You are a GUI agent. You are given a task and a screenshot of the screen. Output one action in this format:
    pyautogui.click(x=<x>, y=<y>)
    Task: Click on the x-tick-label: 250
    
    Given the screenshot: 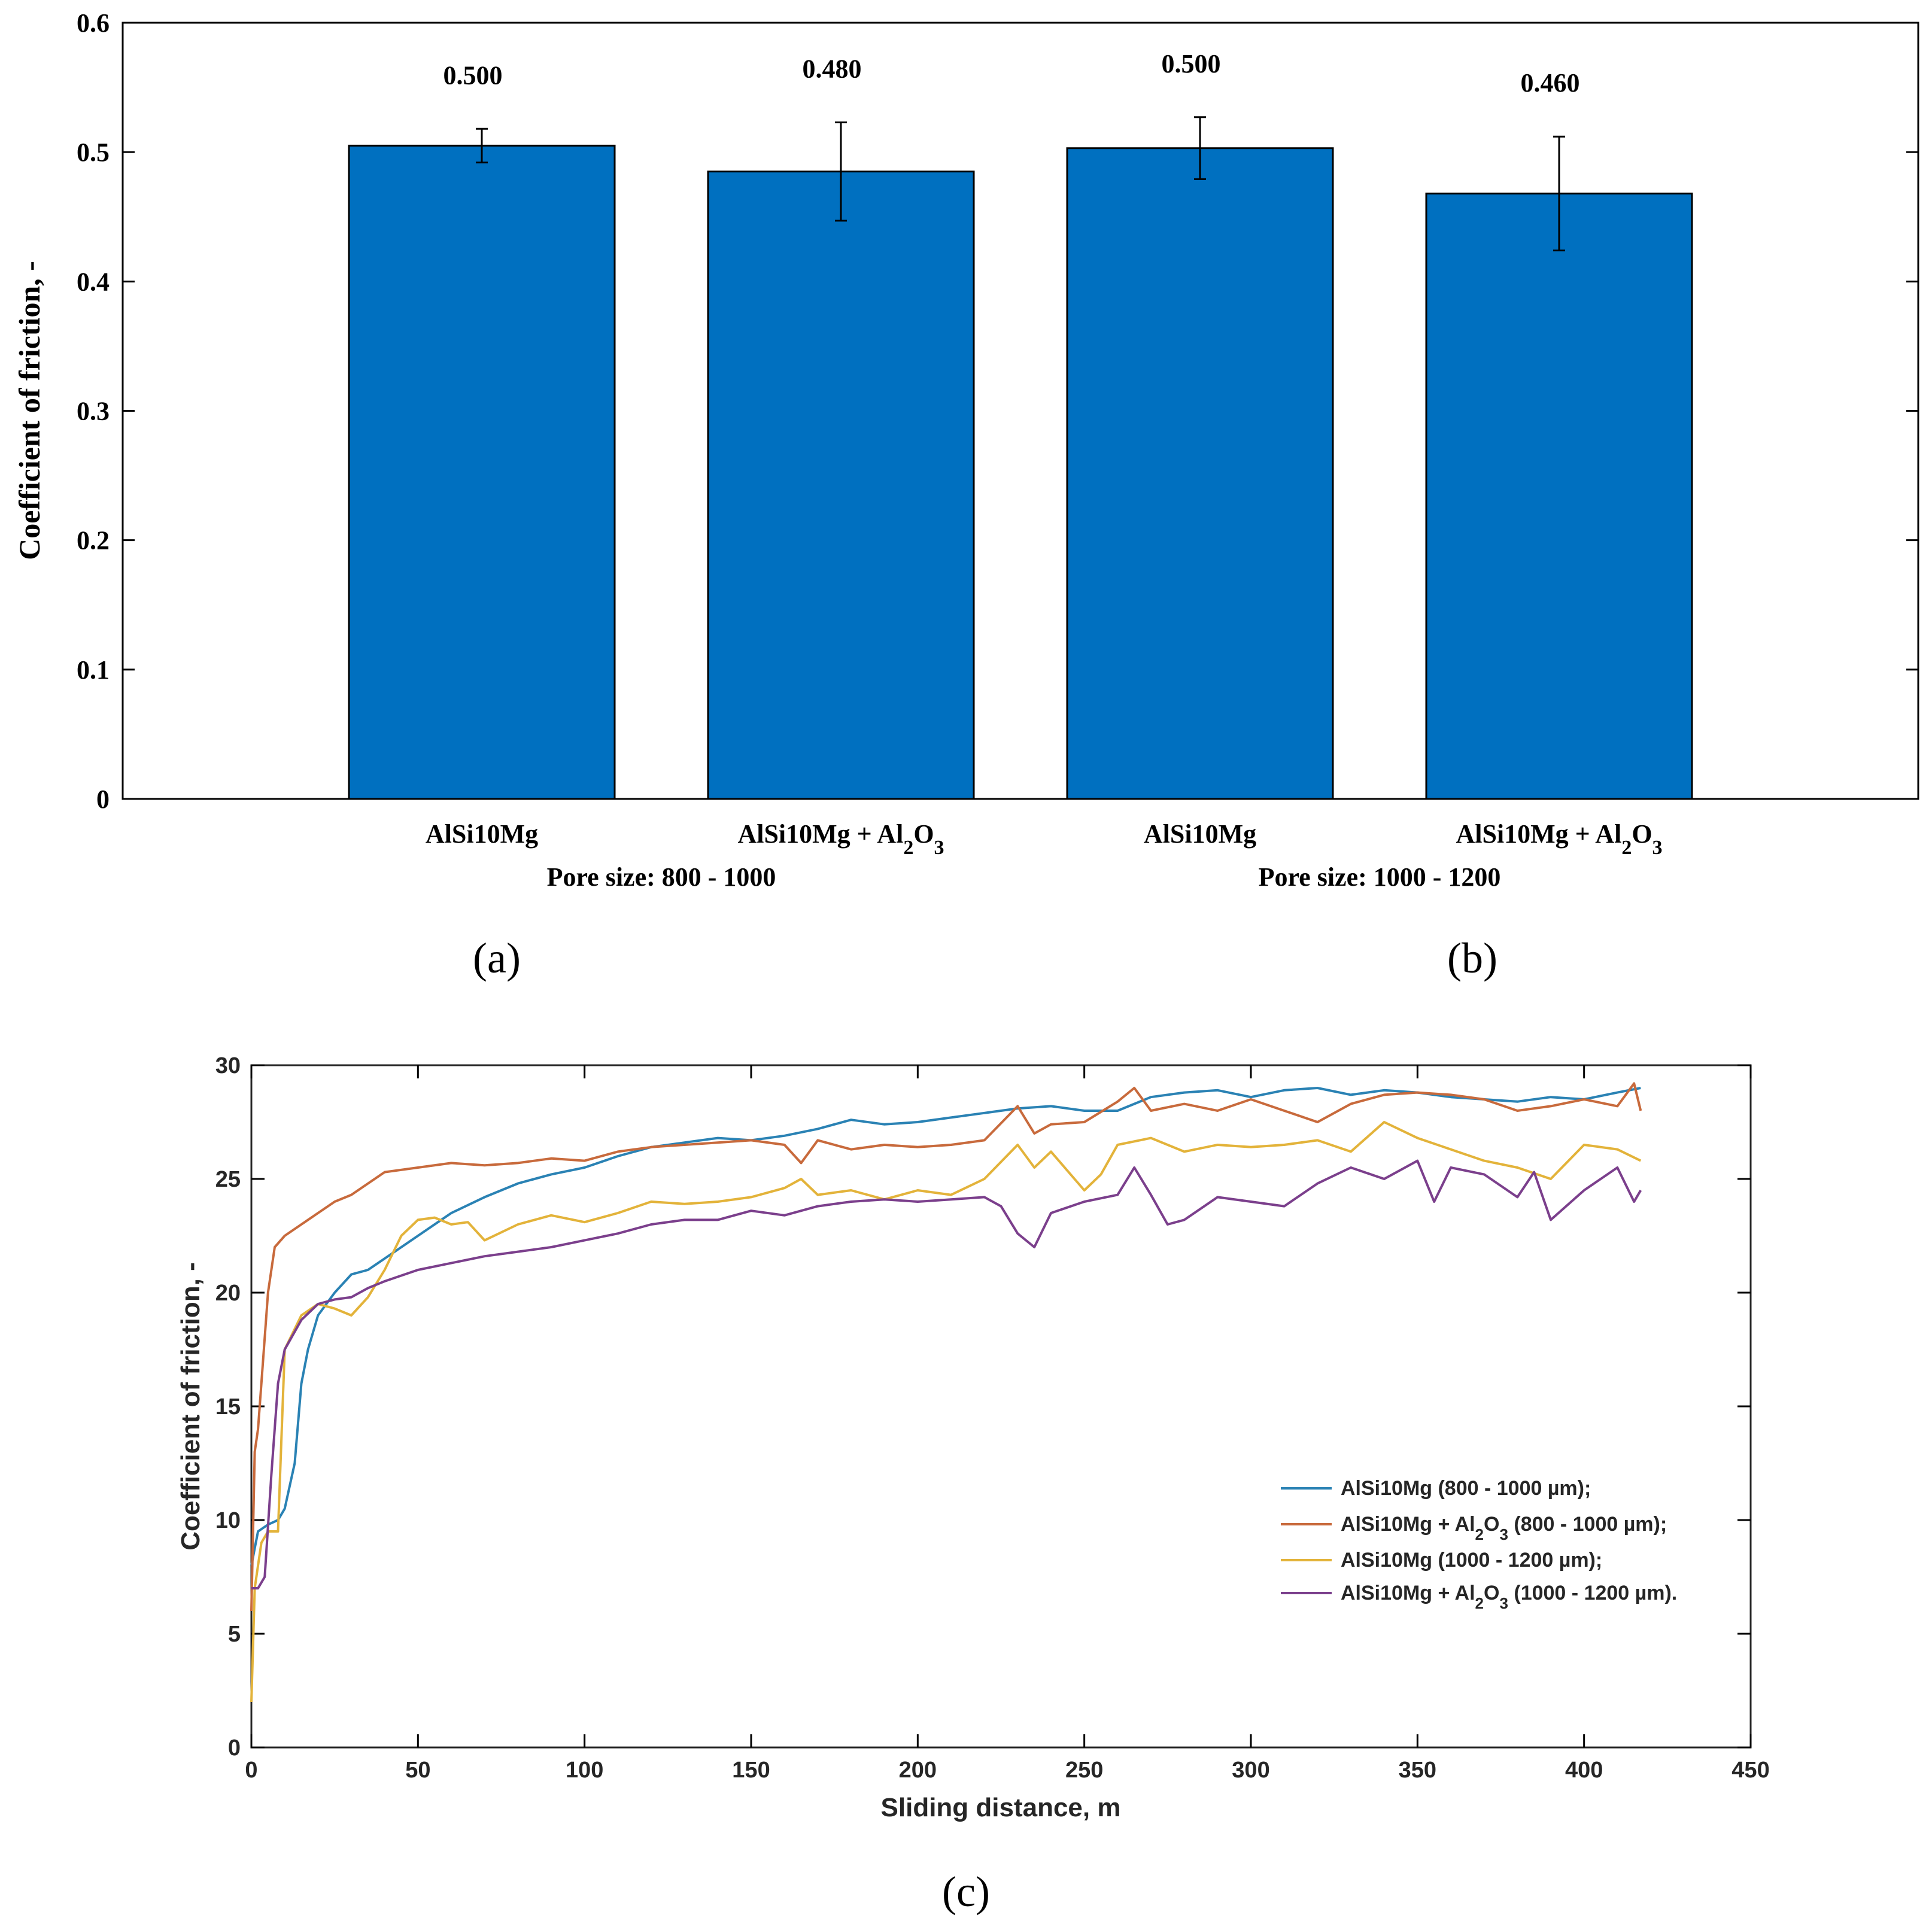 What is the action you would take?
    pyautogui.click(x=1084, y=1770)
    